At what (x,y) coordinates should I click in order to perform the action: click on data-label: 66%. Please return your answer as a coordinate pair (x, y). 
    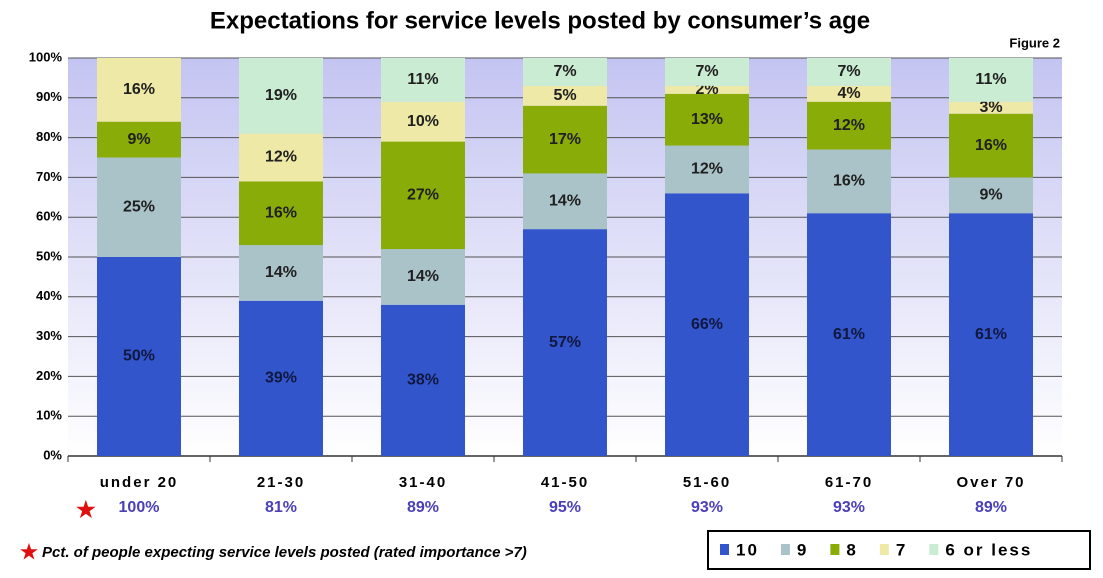
    Looking at the image, I should click on (707, 324).